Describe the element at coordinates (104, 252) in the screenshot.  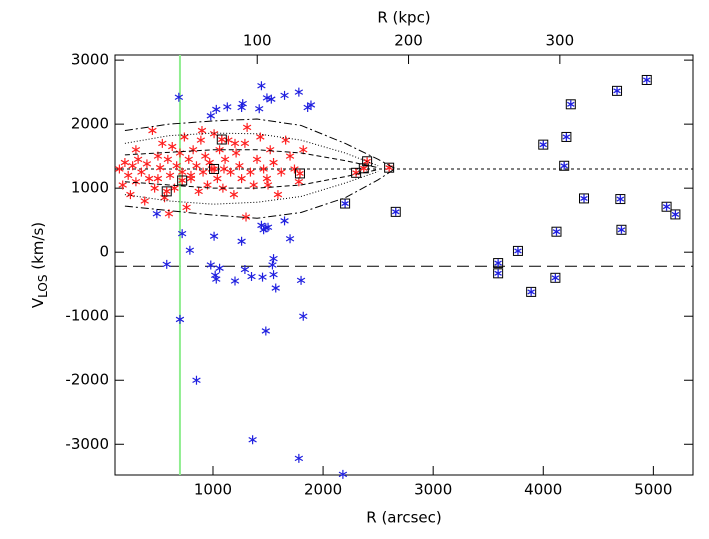
I see `y-tick-label: 0` at that location.